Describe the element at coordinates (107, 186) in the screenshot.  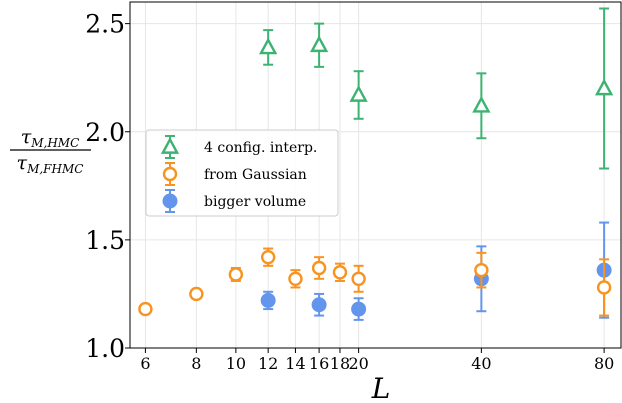
I see `y-axis: 1.0 1.5 2.0 2.5` at that location.